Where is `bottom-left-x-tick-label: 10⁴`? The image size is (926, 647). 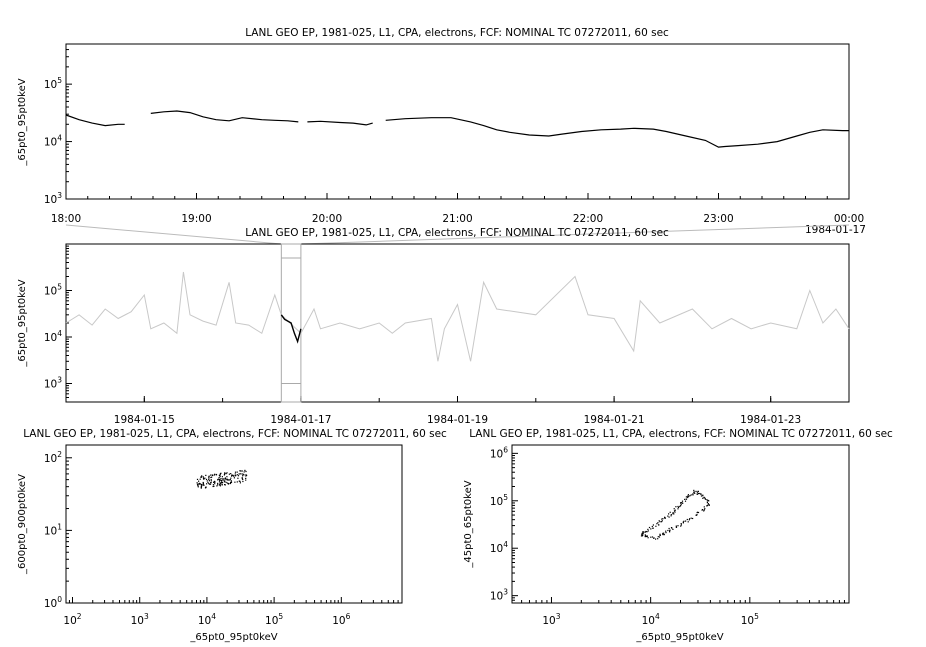 bottom-left-x-tick-label: 10⁴ is located at coordinates (207, 619).